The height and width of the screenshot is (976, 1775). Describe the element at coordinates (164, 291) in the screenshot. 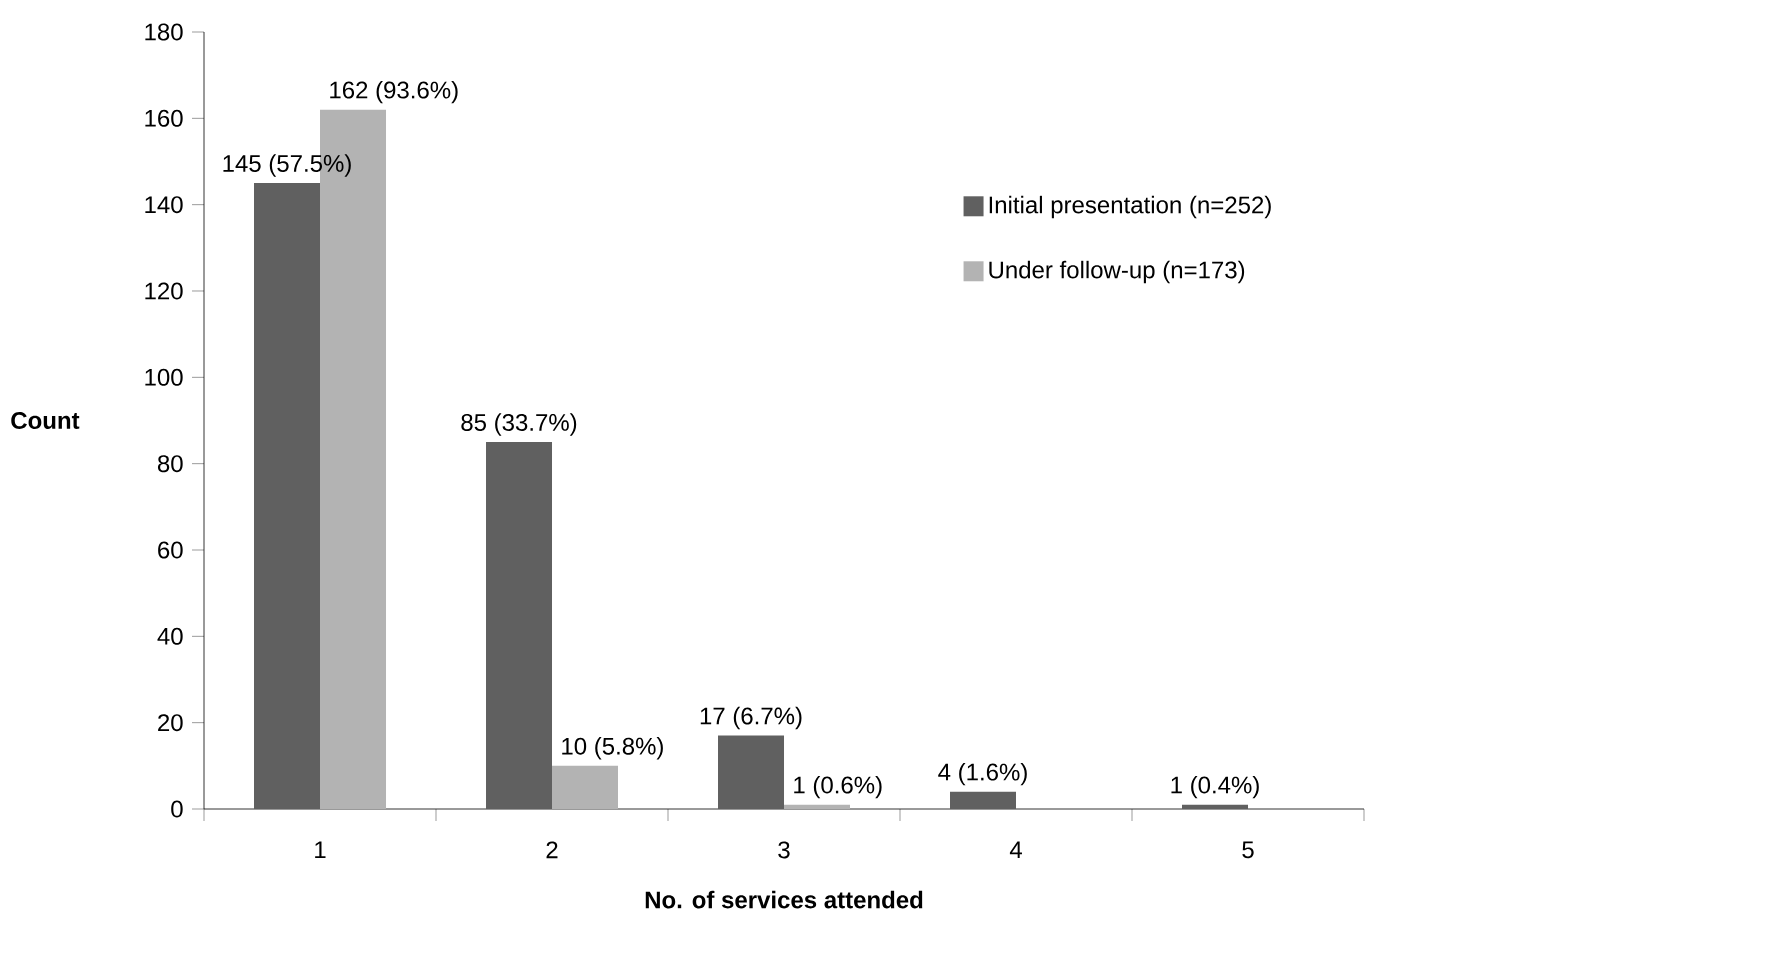

I see `y-tick-label: 120` at that location.